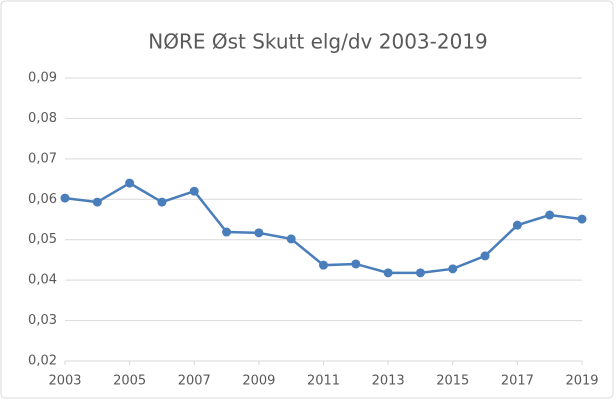  I want to click on x-tick-label: 2003, so click(64, 381).